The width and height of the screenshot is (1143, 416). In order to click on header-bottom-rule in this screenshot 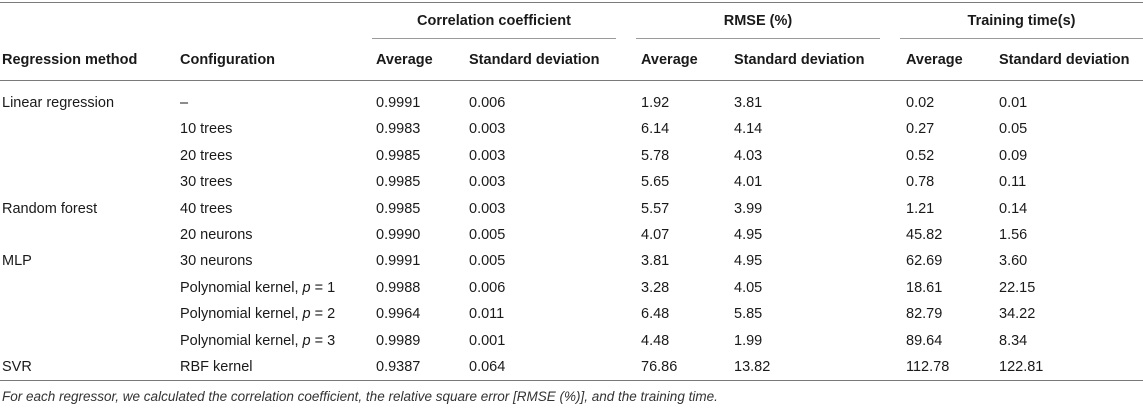, I will do `click(571, 80)`.